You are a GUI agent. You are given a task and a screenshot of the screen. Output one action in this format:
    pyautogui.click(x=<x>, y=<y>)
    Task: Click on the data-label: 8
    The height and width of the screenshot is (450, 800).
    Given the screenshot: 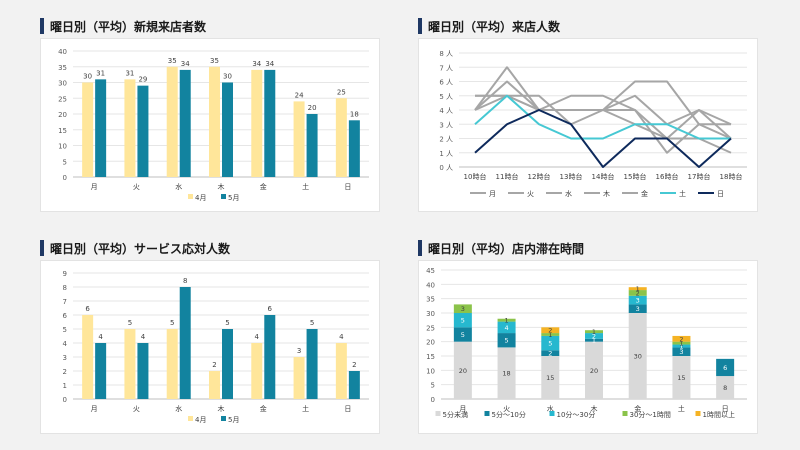 What is the action you would take?
    pyautogui.click(x=185, y=281)
    